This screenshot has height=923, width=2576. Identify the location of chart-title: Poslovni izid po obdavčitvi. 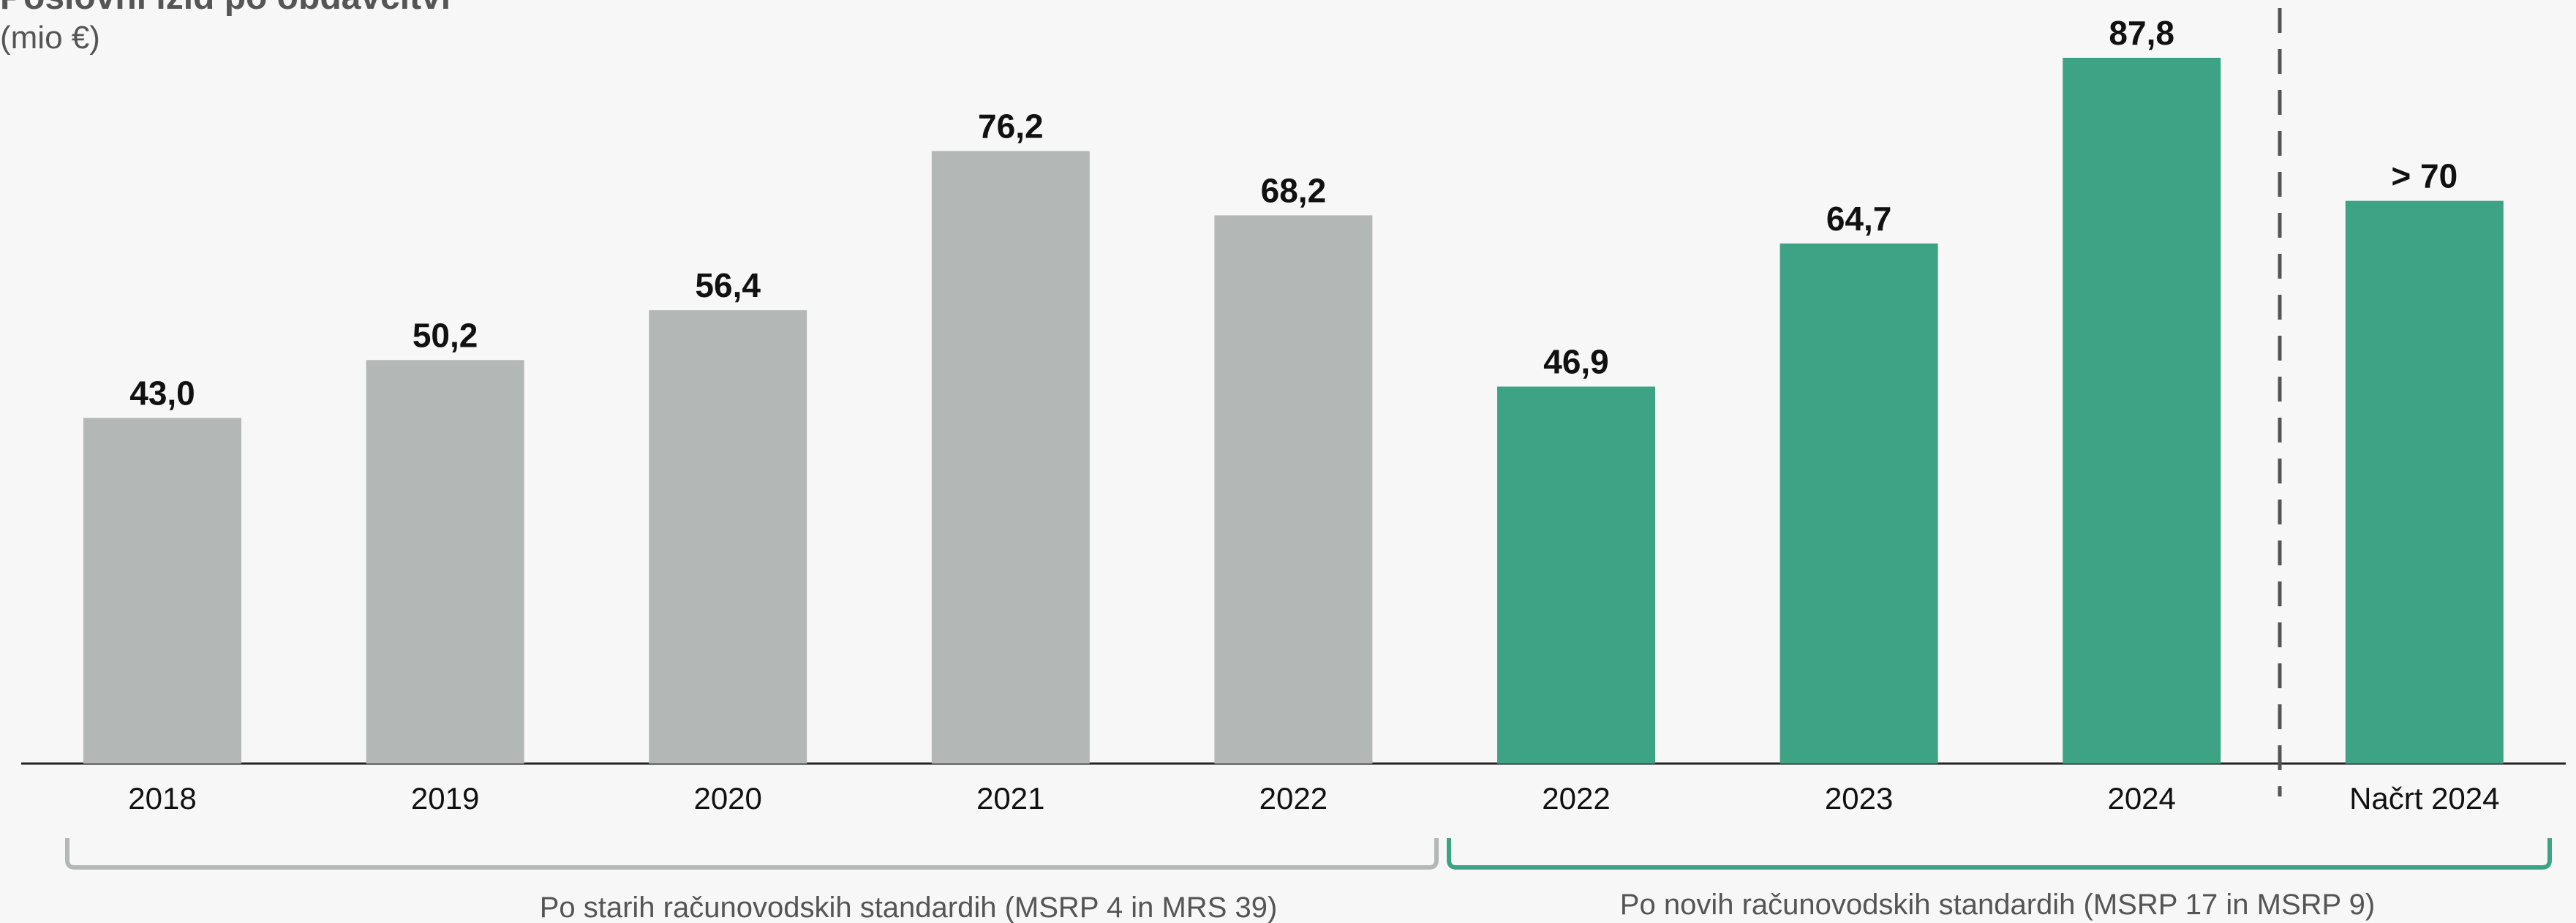
(225, 8).